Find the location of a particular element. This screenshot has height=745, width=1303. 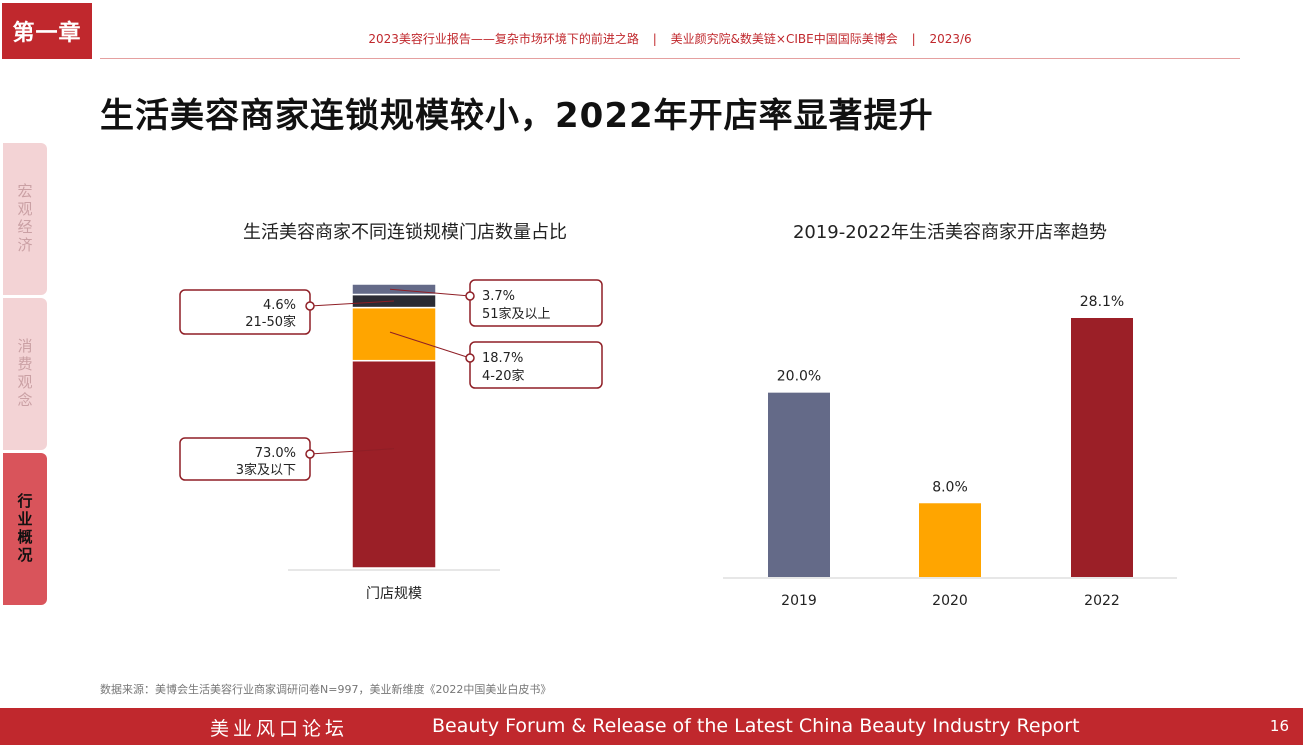

data-label: 8.0% is located at coordinates (950, 487).